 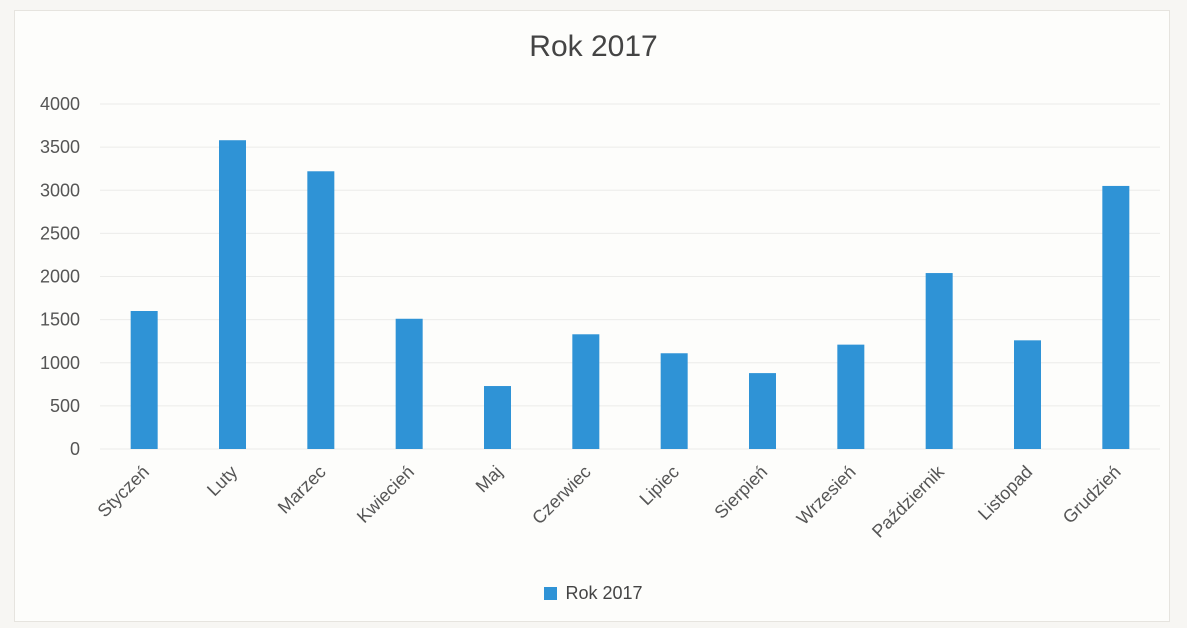 What do you see at coordinates (1005, 493) in the screenshot?
I see `x-tick-label: Listopad` at bounding box center [1005, 493].